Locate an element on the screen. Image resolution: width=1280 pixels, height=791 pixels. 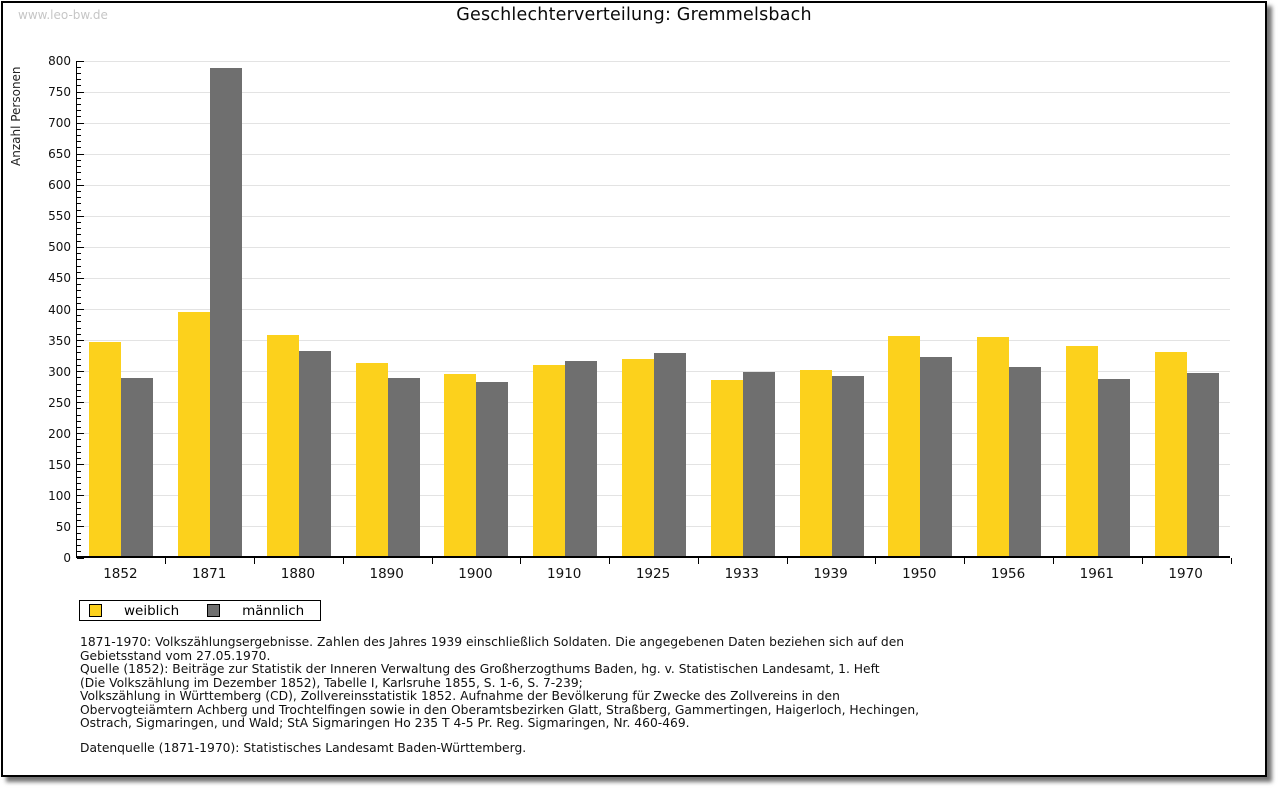
bar-männlich-1890 is located at coordinates (403, 467).